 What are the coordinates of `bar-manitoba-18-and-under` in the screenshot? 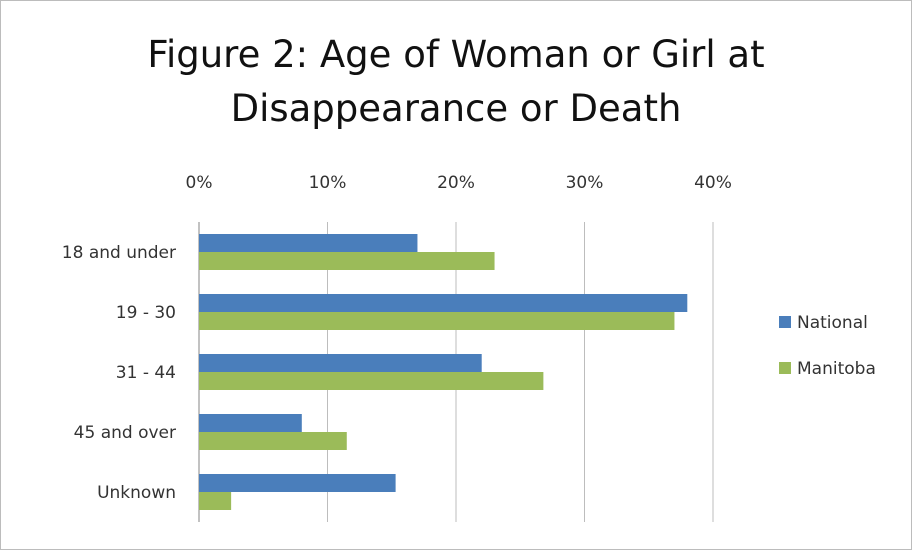 It's located at (347, 261).